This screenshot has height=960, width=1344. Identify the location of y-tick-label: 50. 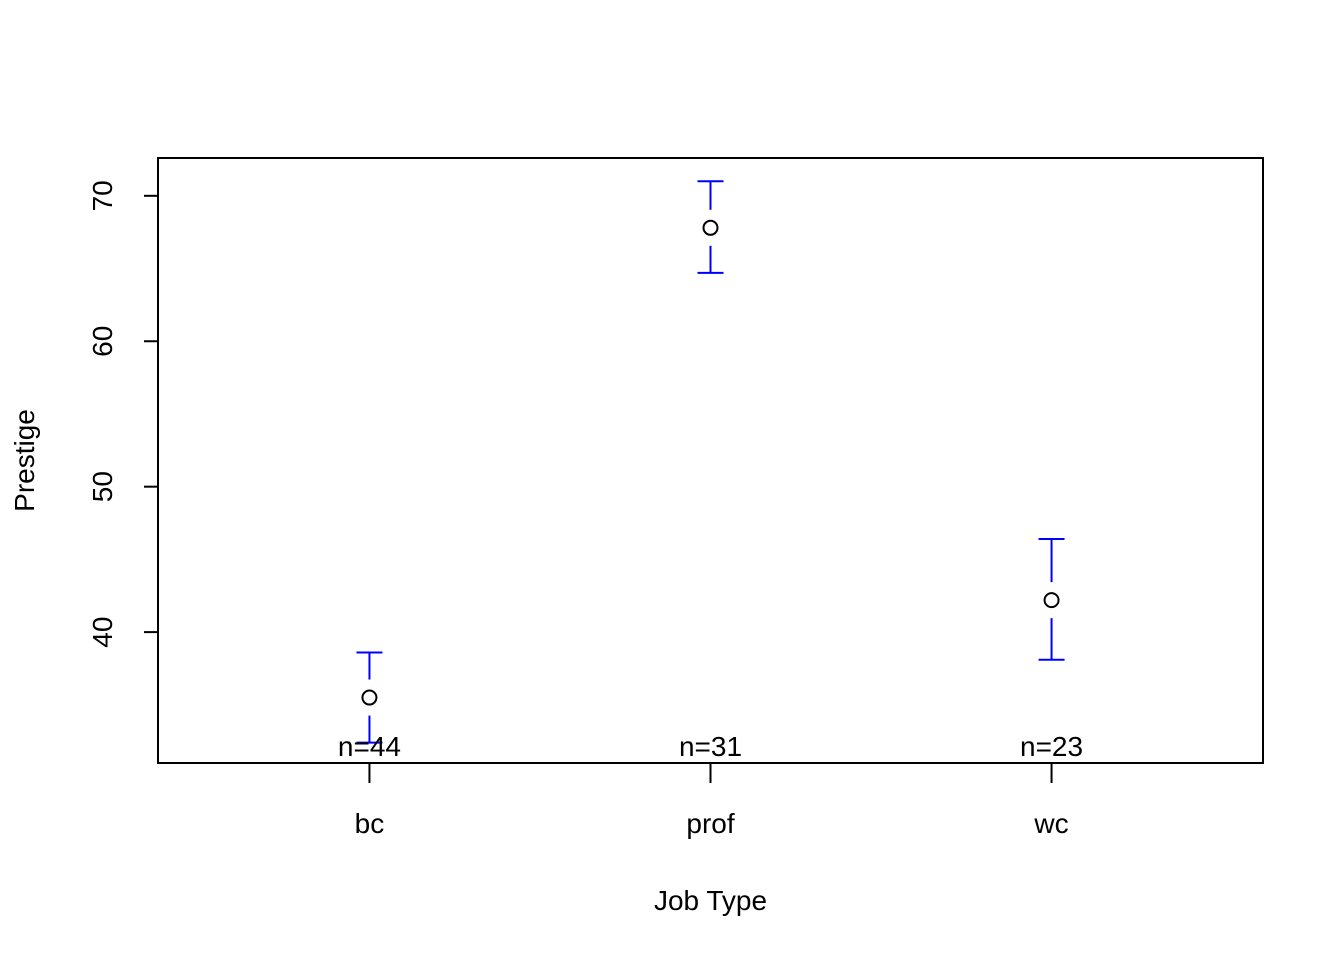
(102, 486).